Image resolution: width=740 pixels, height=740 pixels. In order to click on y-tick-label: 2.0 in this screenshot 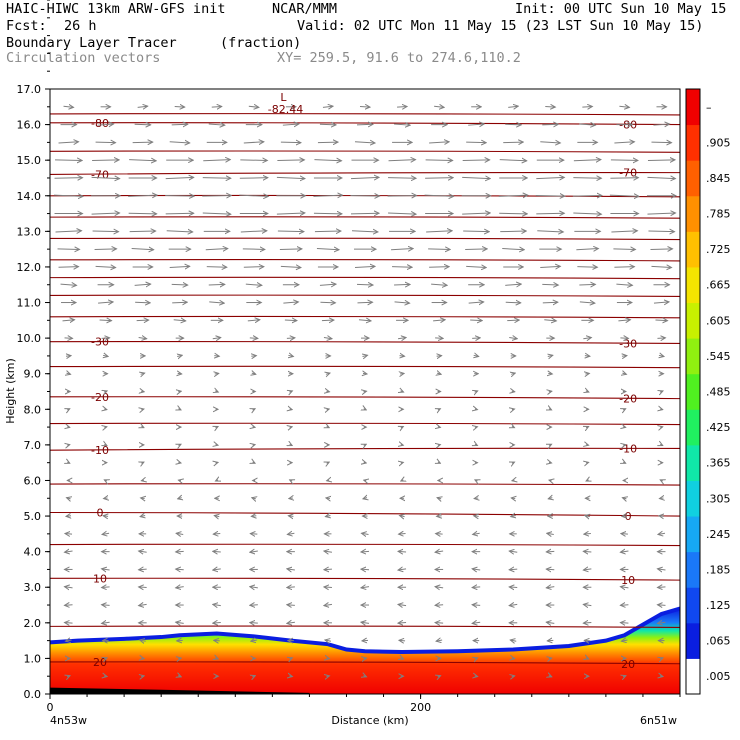, I will do `click(33, 623)`.